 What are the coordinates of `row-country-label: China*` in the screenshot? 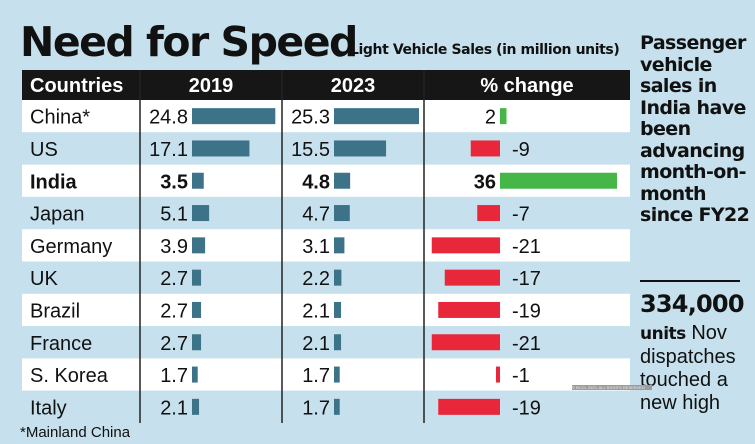 It's located at (60, 118).